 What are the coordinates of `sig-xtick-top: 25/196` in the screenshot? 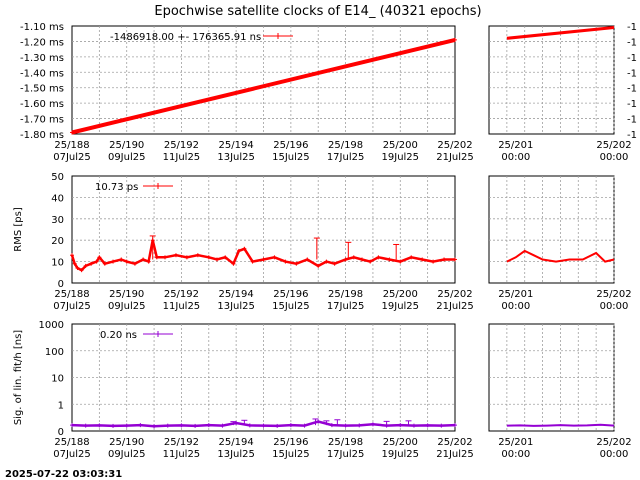 It's located at (290, 442).